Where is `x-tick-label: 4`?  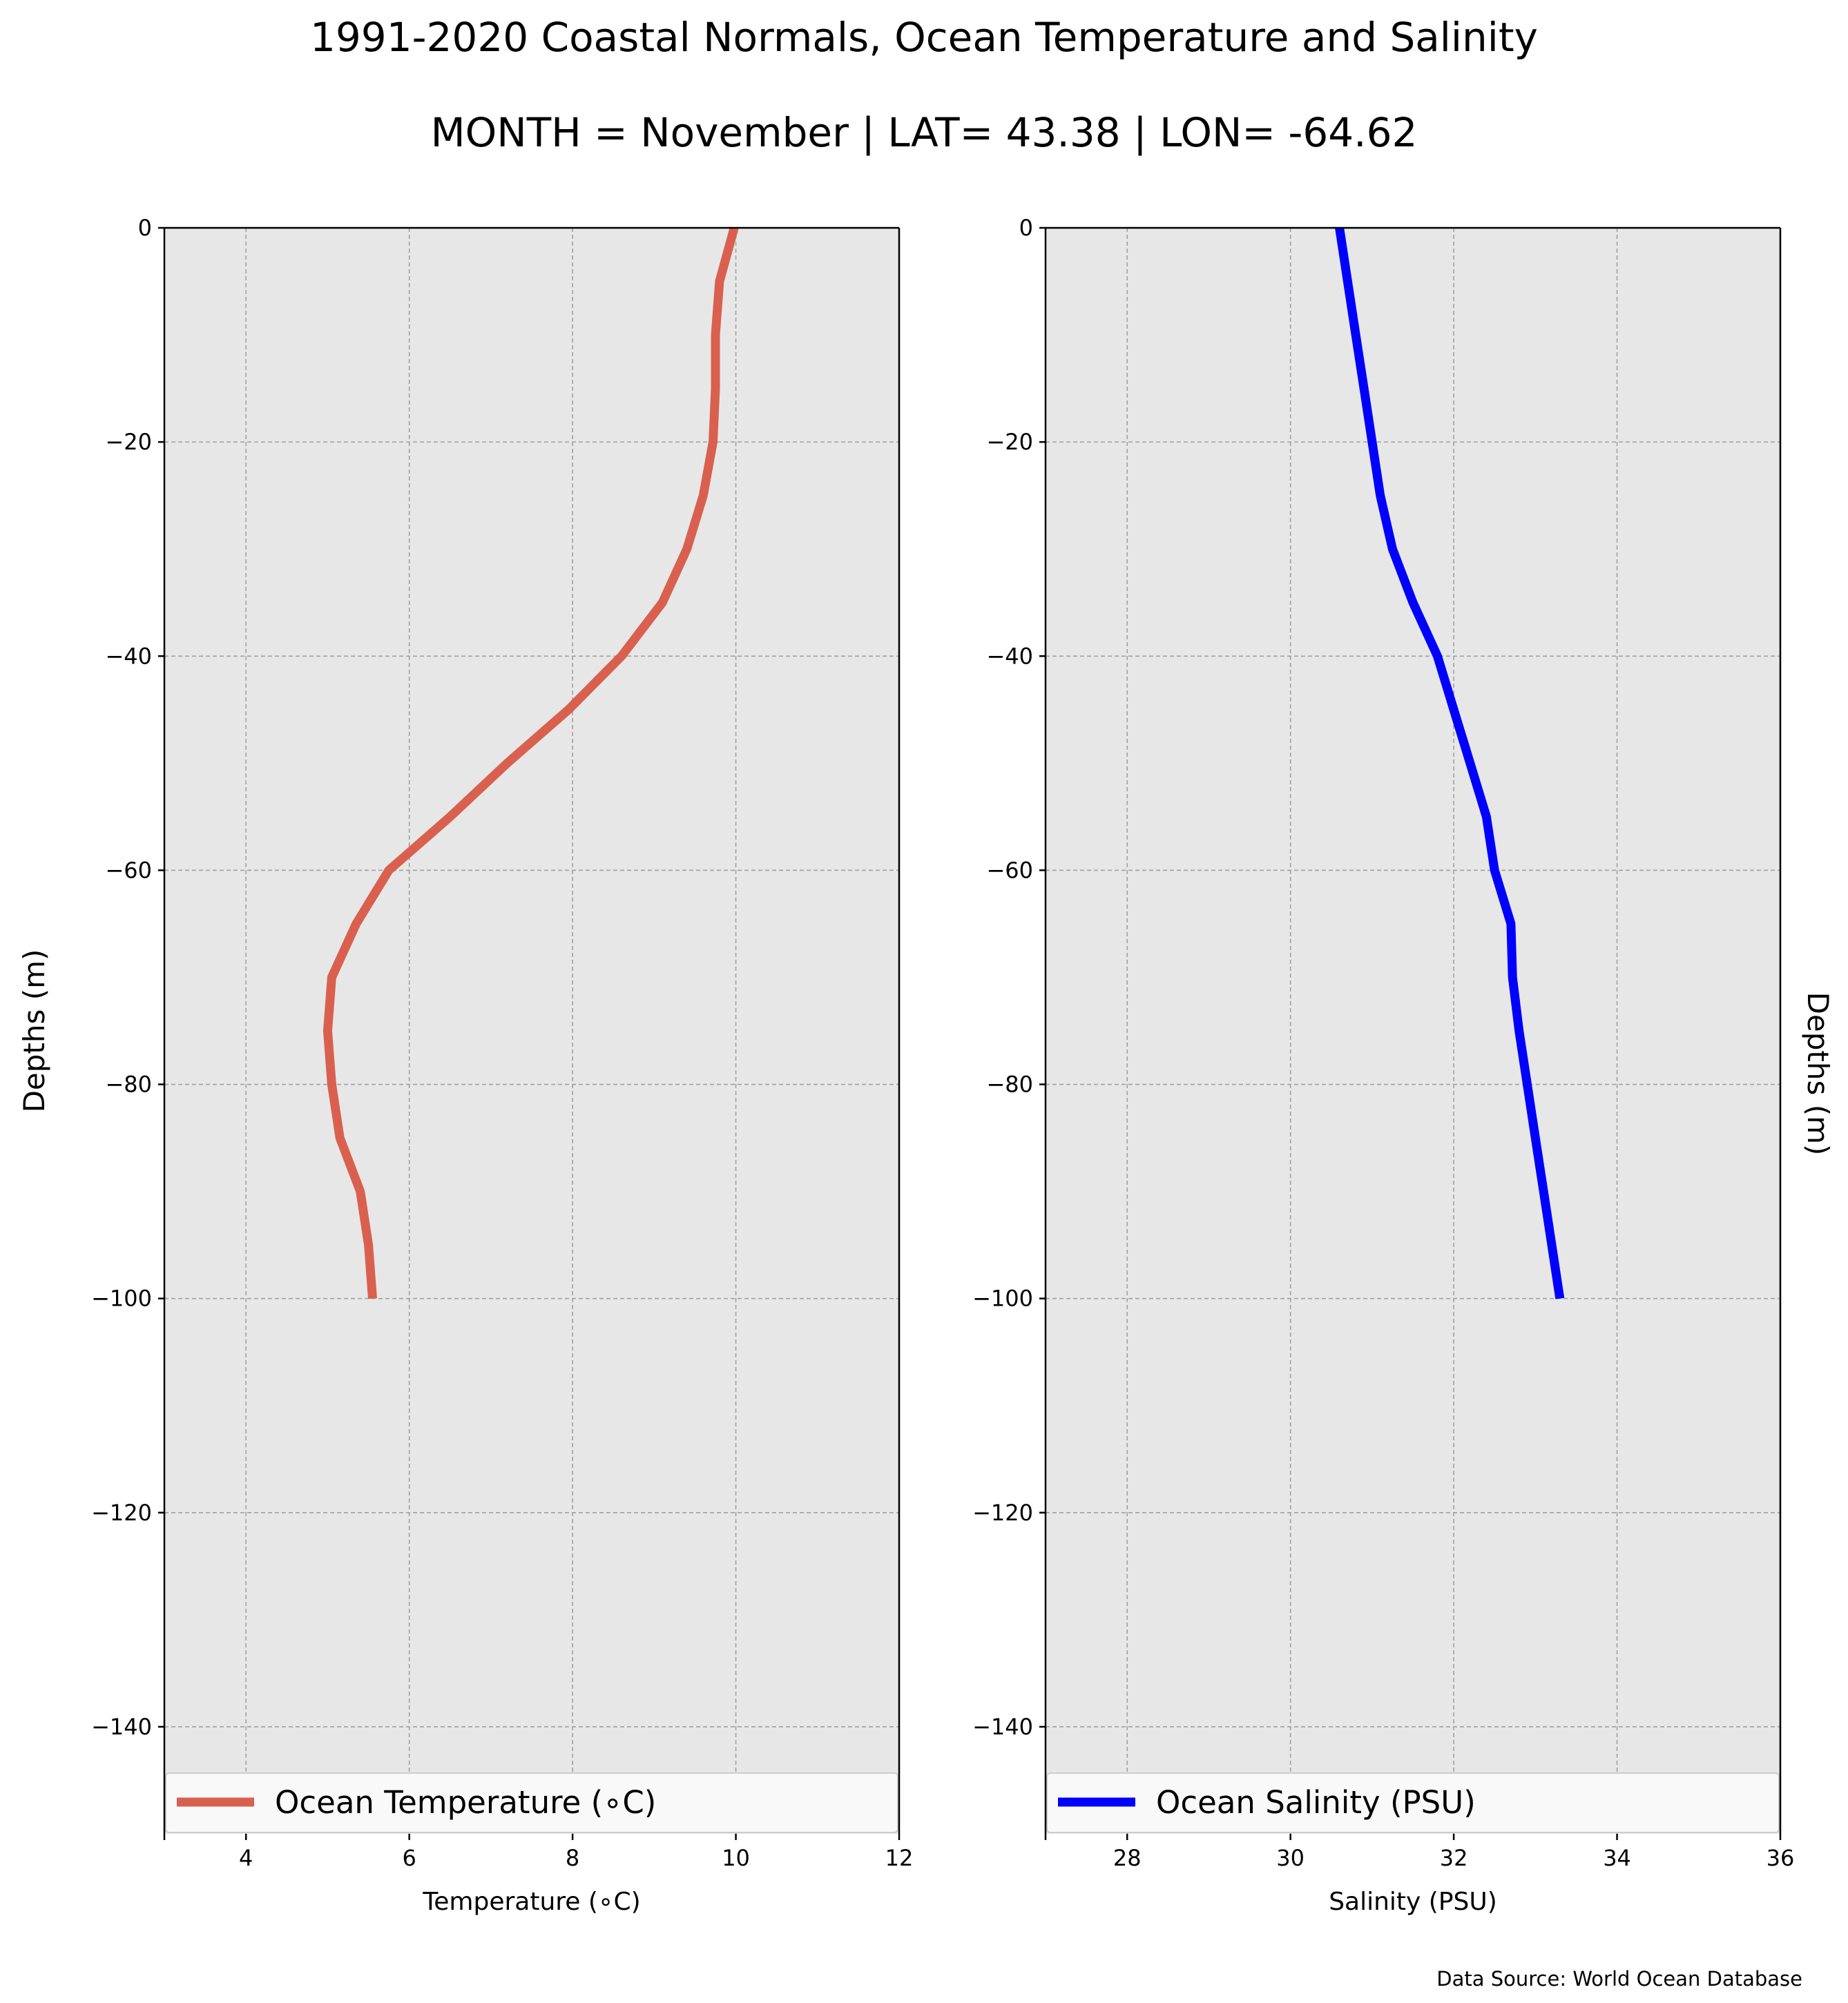
x-tick-label: 4 is located at coordinates (246, 1858).